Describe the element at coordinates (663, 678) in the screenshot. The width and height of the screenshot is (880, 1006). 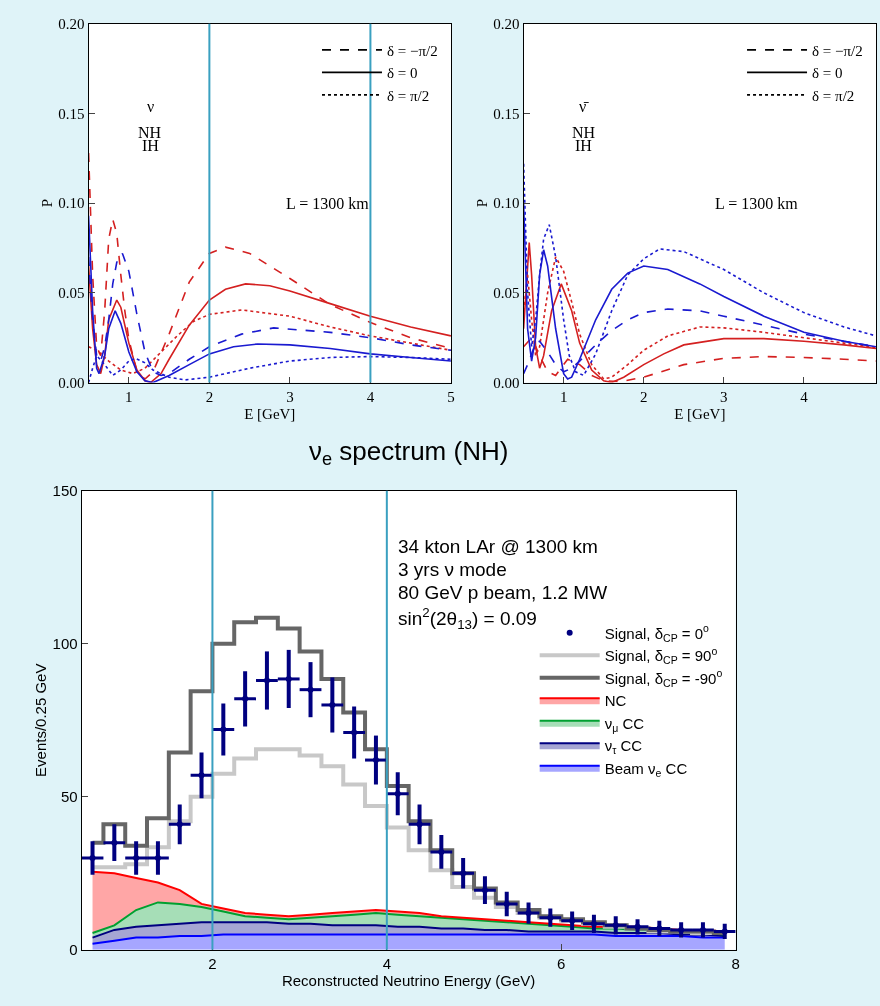
I see `legend-label: Signal, δ$_{CP}$ = -90$^{o}$` at that location.